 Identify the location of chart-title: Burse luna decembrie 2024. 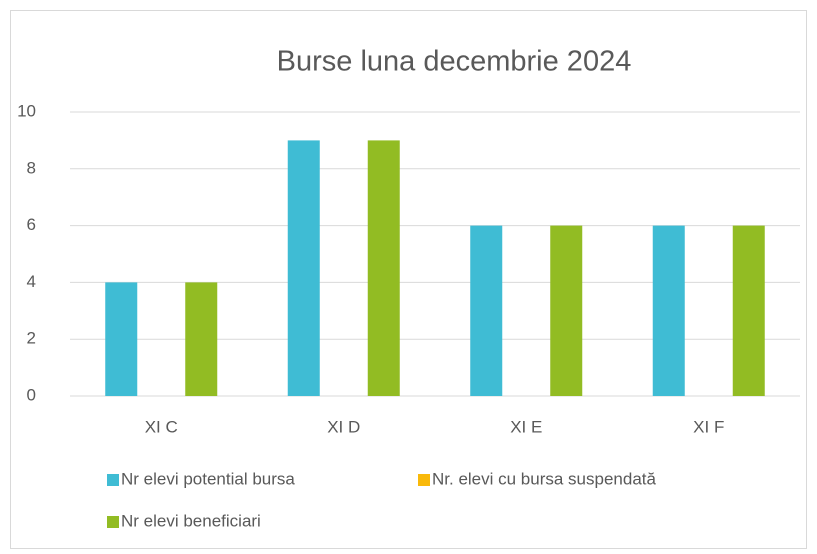
(454, 62).